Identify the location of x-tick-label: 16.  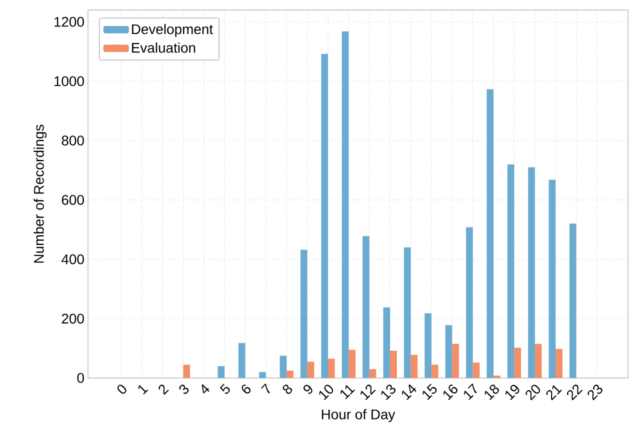
(450, 392).